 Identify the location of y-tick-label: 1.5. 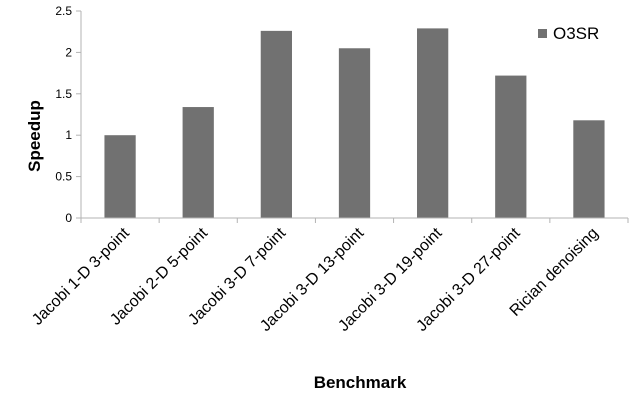
(63, 94).